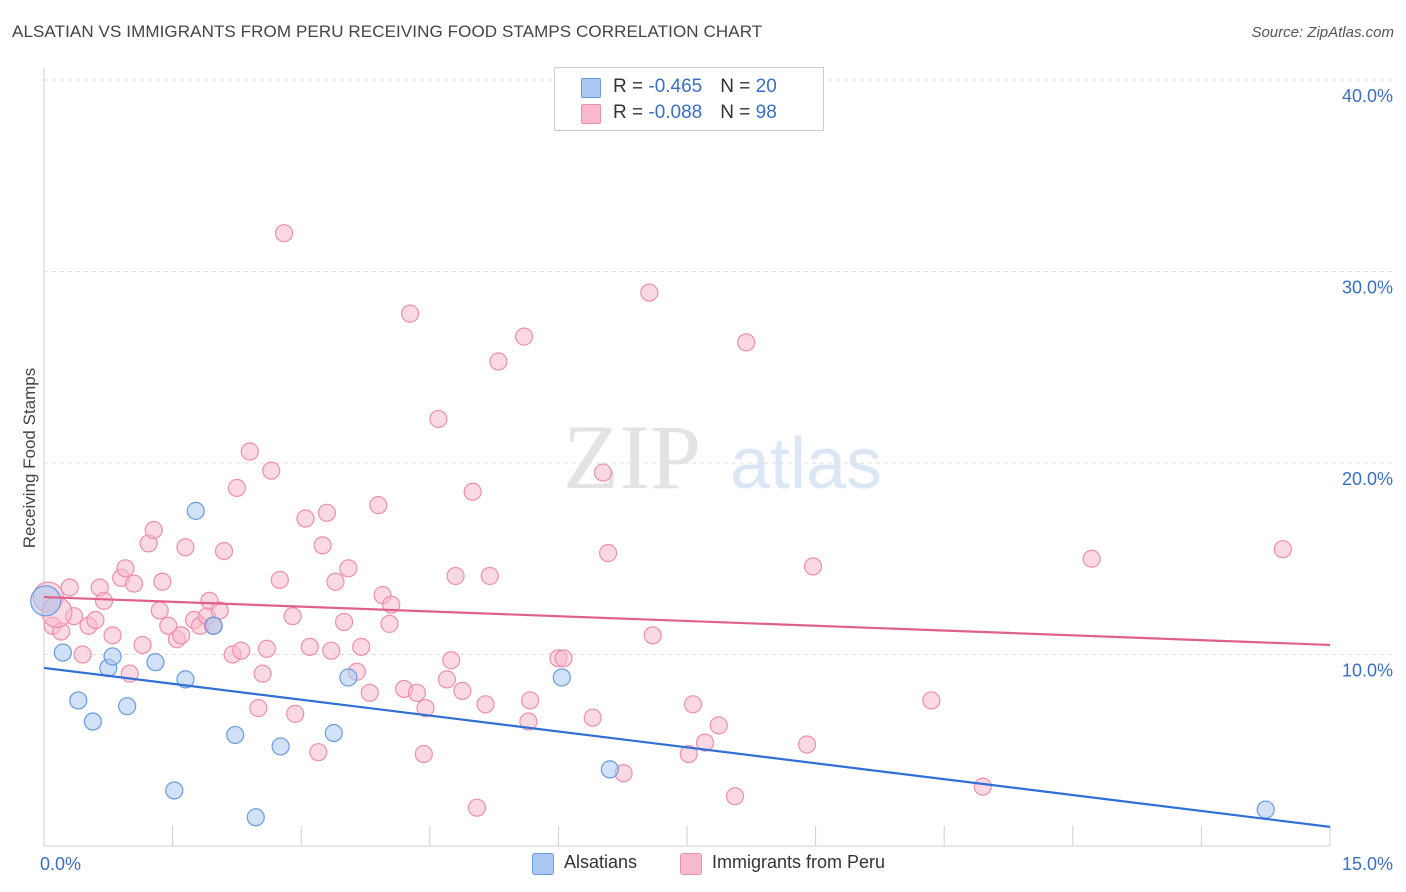 The width and height of the screenshot is (1406, 892). I want to click on legend-swatch-peru, so click(591, 114).